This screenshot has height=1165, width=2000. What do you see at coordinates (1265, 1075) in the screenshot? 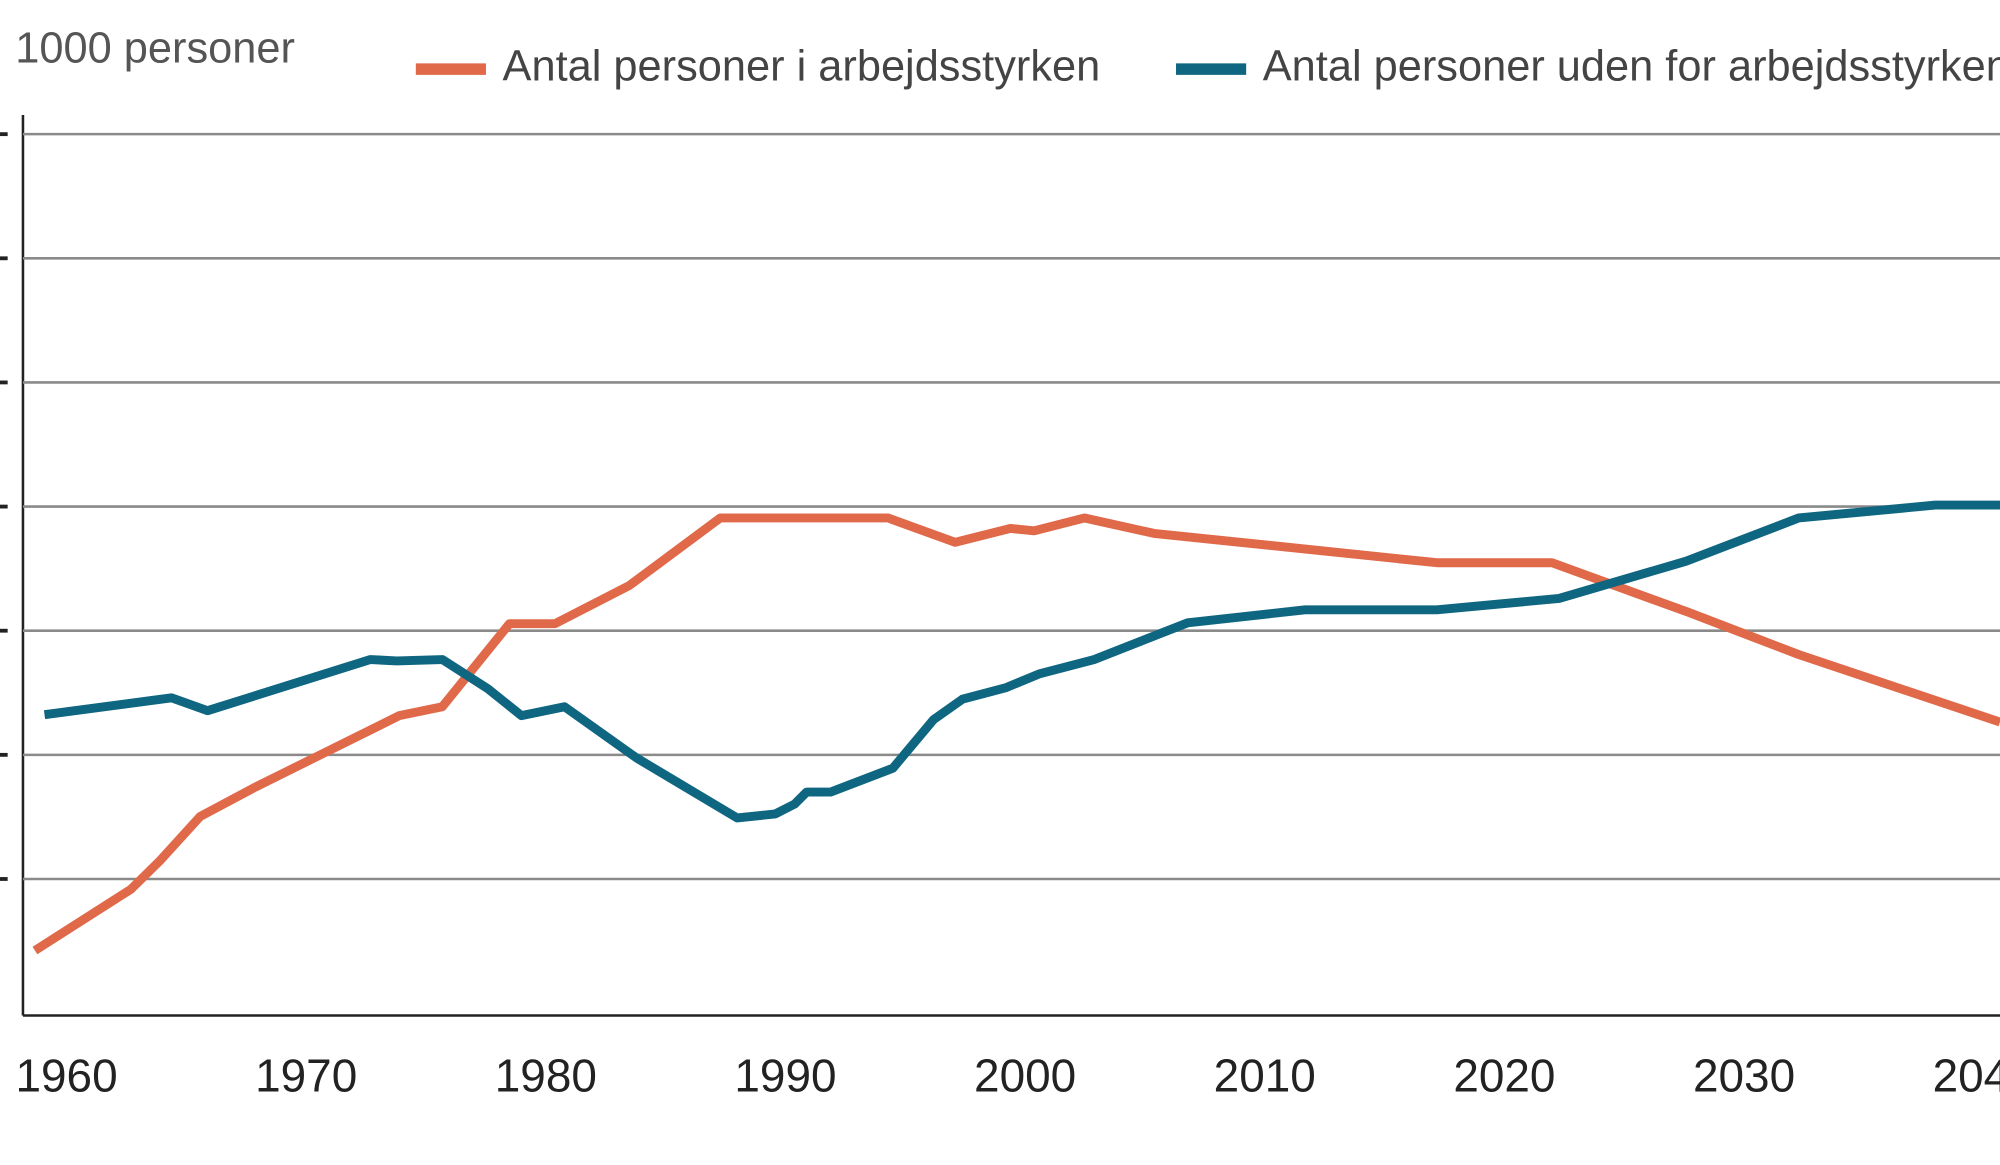
I see `x-tick-label: 2010` at bounding box center [1265, 1075].